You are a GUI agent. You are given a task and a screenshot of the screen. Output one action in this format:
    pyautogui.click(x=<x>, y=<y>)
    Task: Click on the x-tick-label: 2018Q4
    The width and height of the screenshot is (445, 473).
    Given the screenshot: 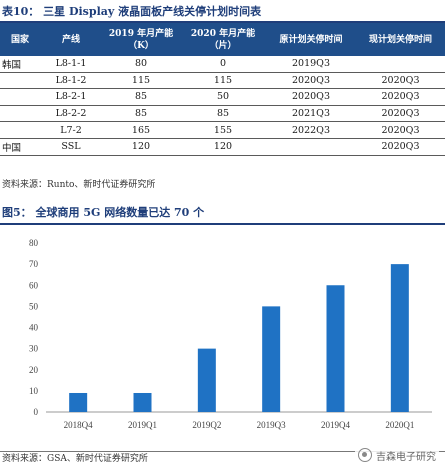 What is the action you would take?
    pyautogui.click(x=78, y=425)
    